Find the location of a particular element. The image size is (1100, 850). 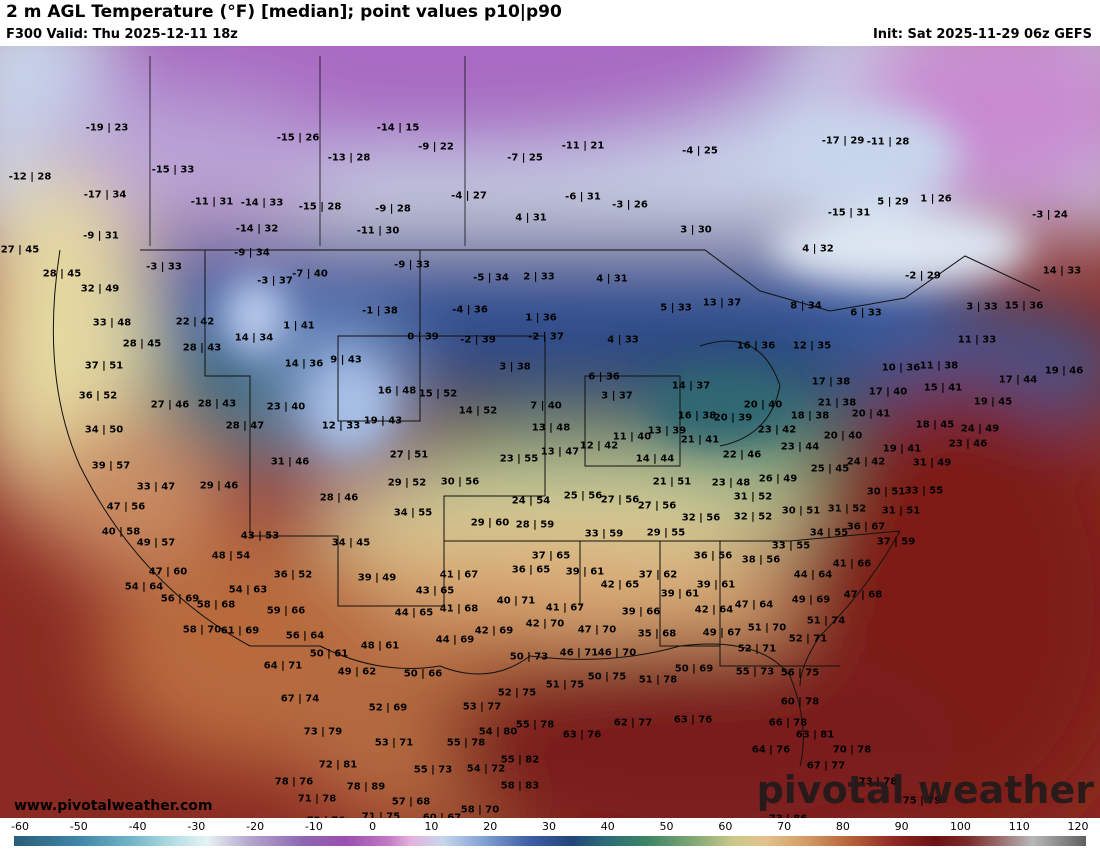

point-value-label: 48 | 61 is located at coordinates (380, 646).